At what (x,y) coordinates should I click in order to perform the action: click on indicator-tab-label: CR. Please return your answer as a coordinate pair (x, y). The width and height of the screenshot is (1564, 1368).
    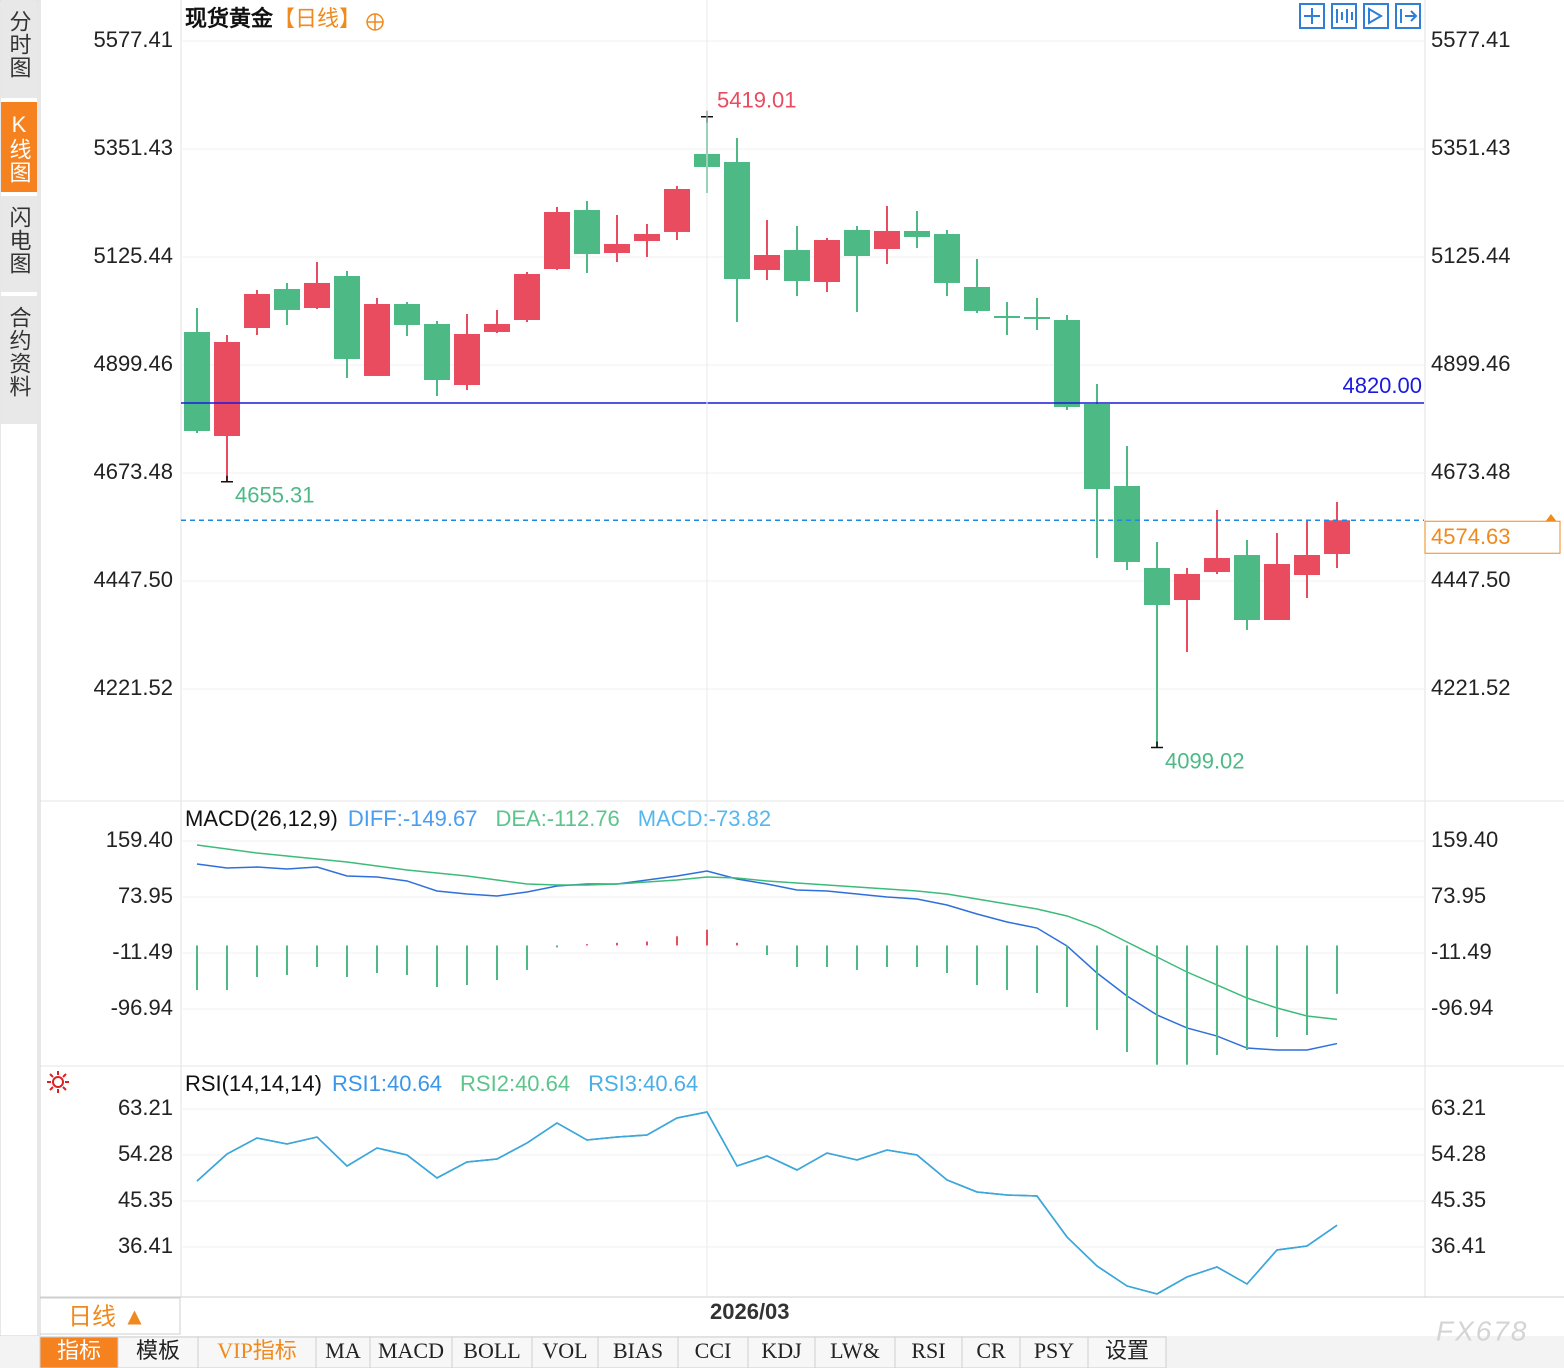
    Looking at the image, I should click on (991, 1350).